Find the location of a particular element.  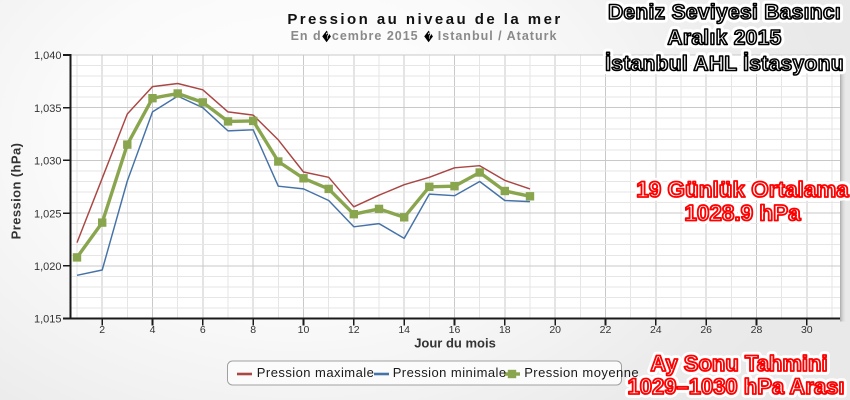

svg-text: 1,015 is located at coordinates (48, 320).